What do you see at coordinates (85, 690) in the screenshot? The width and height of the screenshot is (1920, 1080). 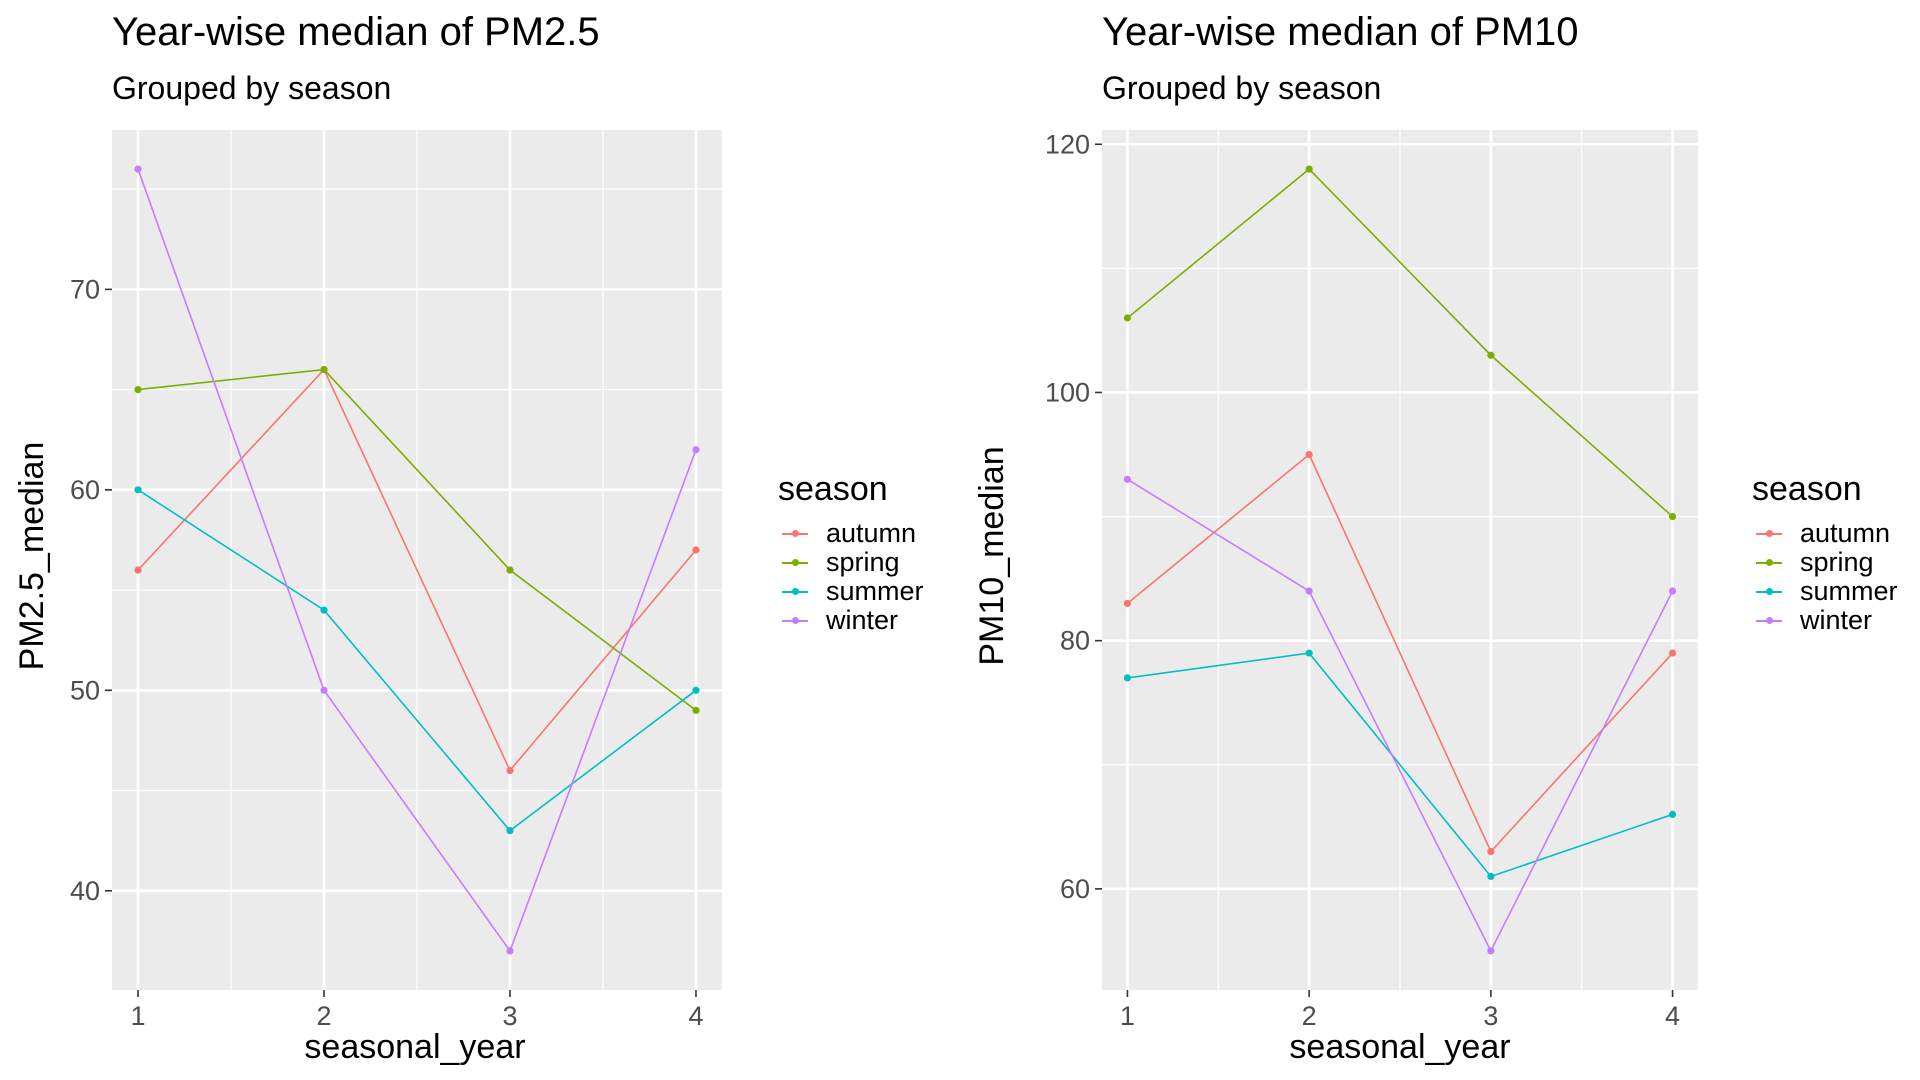 I see `y-tick-label: 50` at bounding box center [85, 690].